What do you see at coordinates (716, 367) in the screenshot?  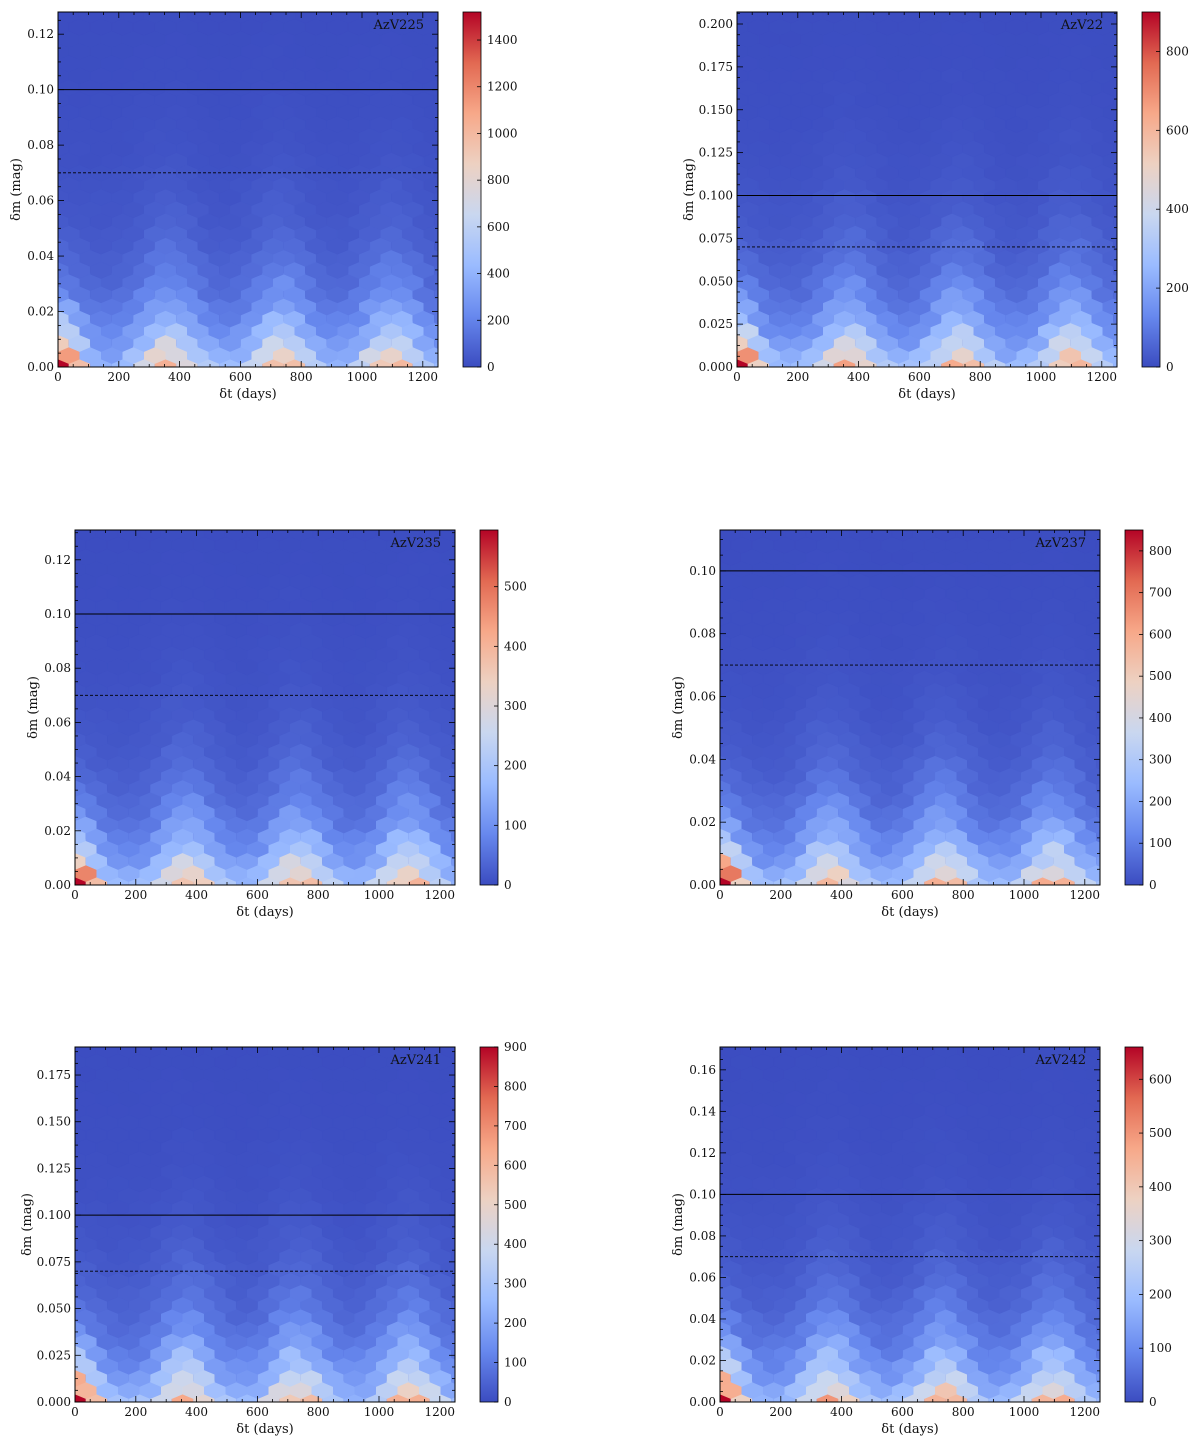 I see `y-tick-label: 0.000` at bounding box center [716, 367].